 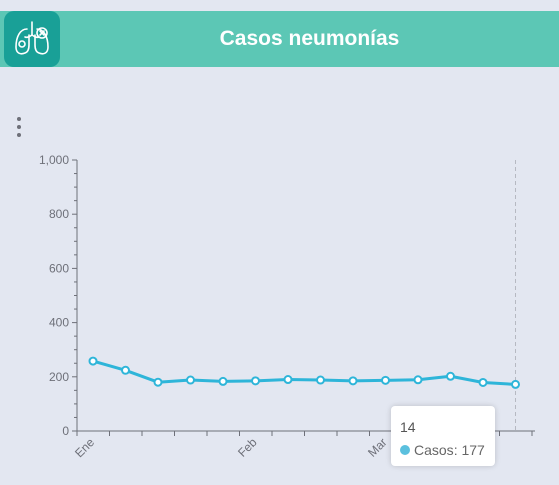 What do you see at coordinates (84, 447) in the screenshot?
I see `x-tick-label: Ene` at bounding box center [84, 447].